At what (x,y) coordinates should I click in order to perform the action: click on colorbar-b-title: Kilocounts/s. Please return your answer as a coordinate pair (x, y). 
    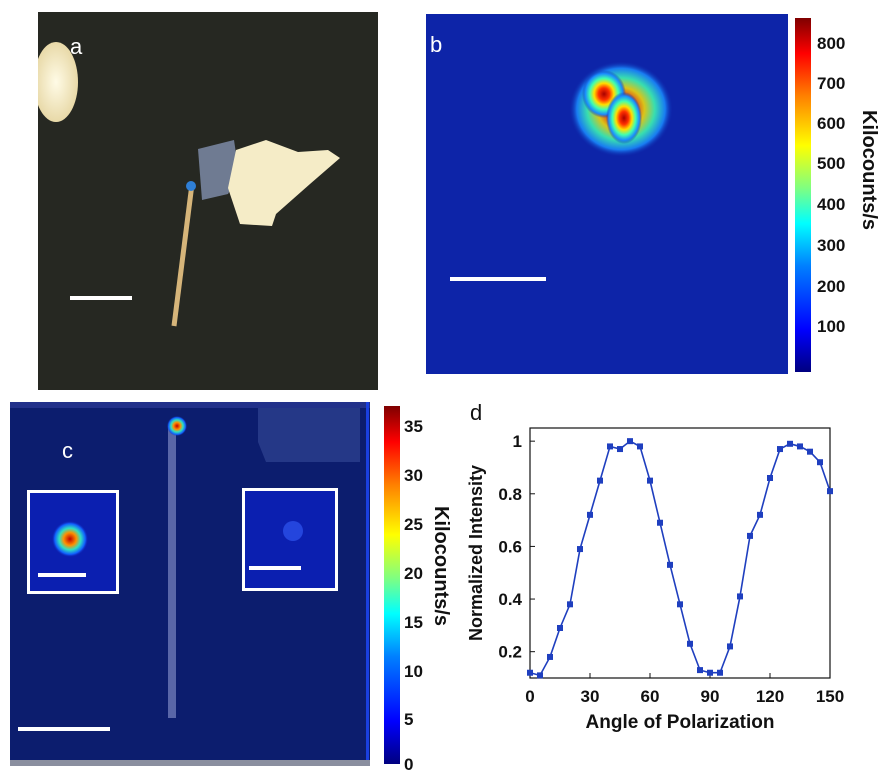
    Looking at the image, I should click on (869, 170).